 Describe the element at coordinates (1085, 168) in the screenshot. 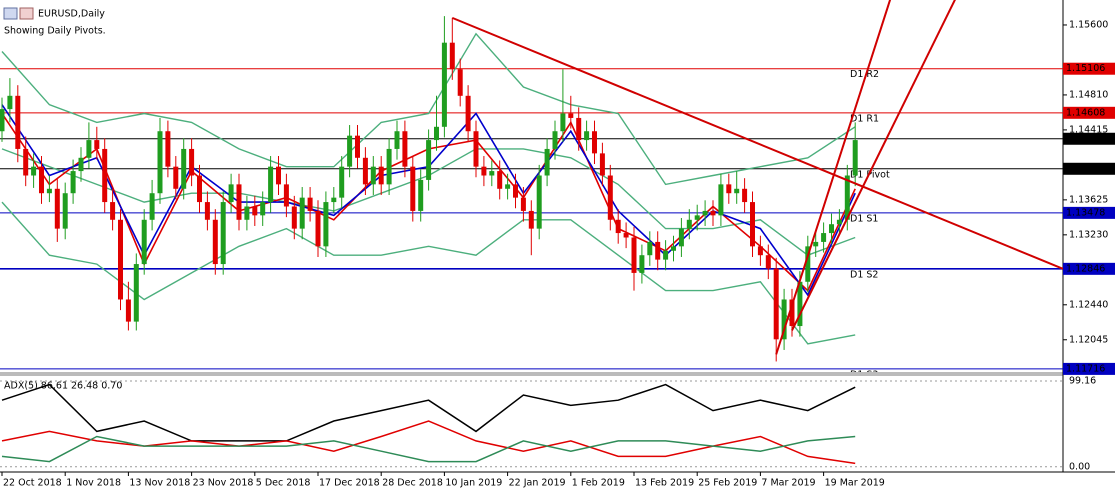

I see `level-label: 1.13976` at that location.